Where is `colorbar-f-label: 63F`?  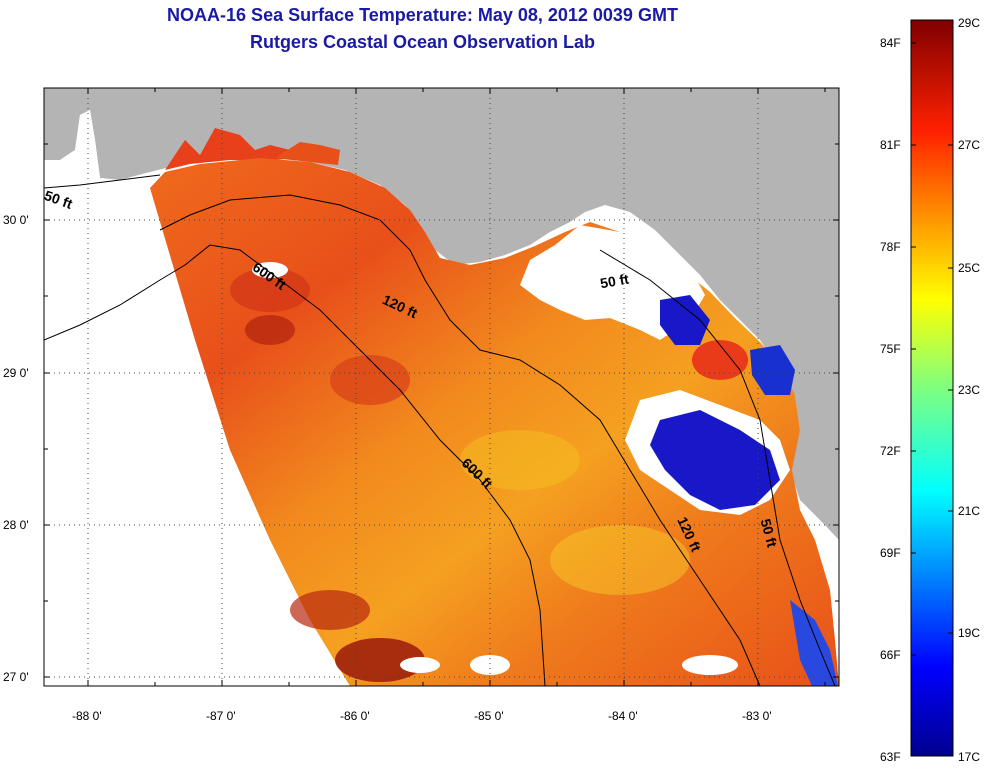
colorbar-f-label: 63F is located at coordinates (890, 757).